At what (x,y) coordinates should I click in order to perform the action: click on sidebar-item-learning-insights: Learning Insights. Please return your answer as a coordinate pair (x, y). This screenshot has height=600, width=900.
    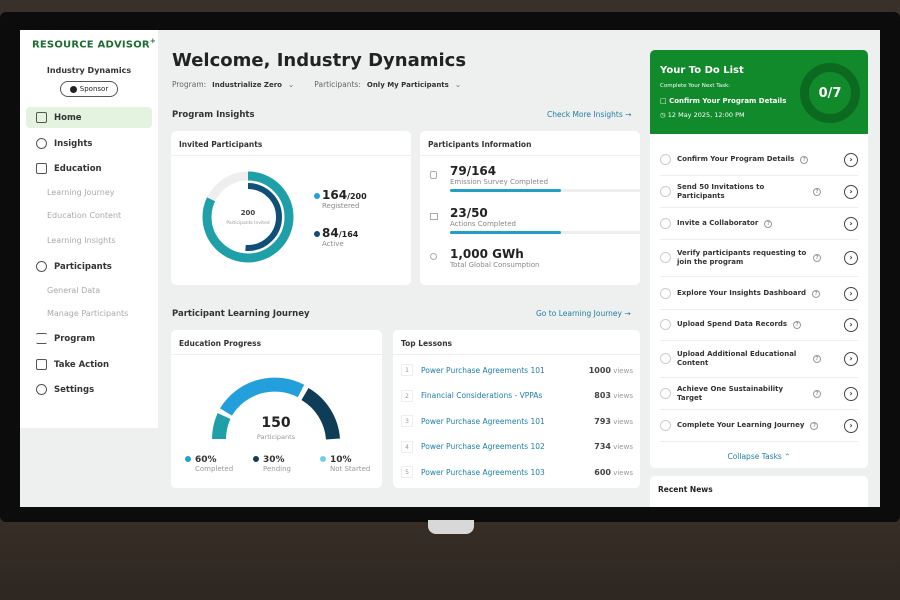
    Looking at the image, I should click on (81, 240).